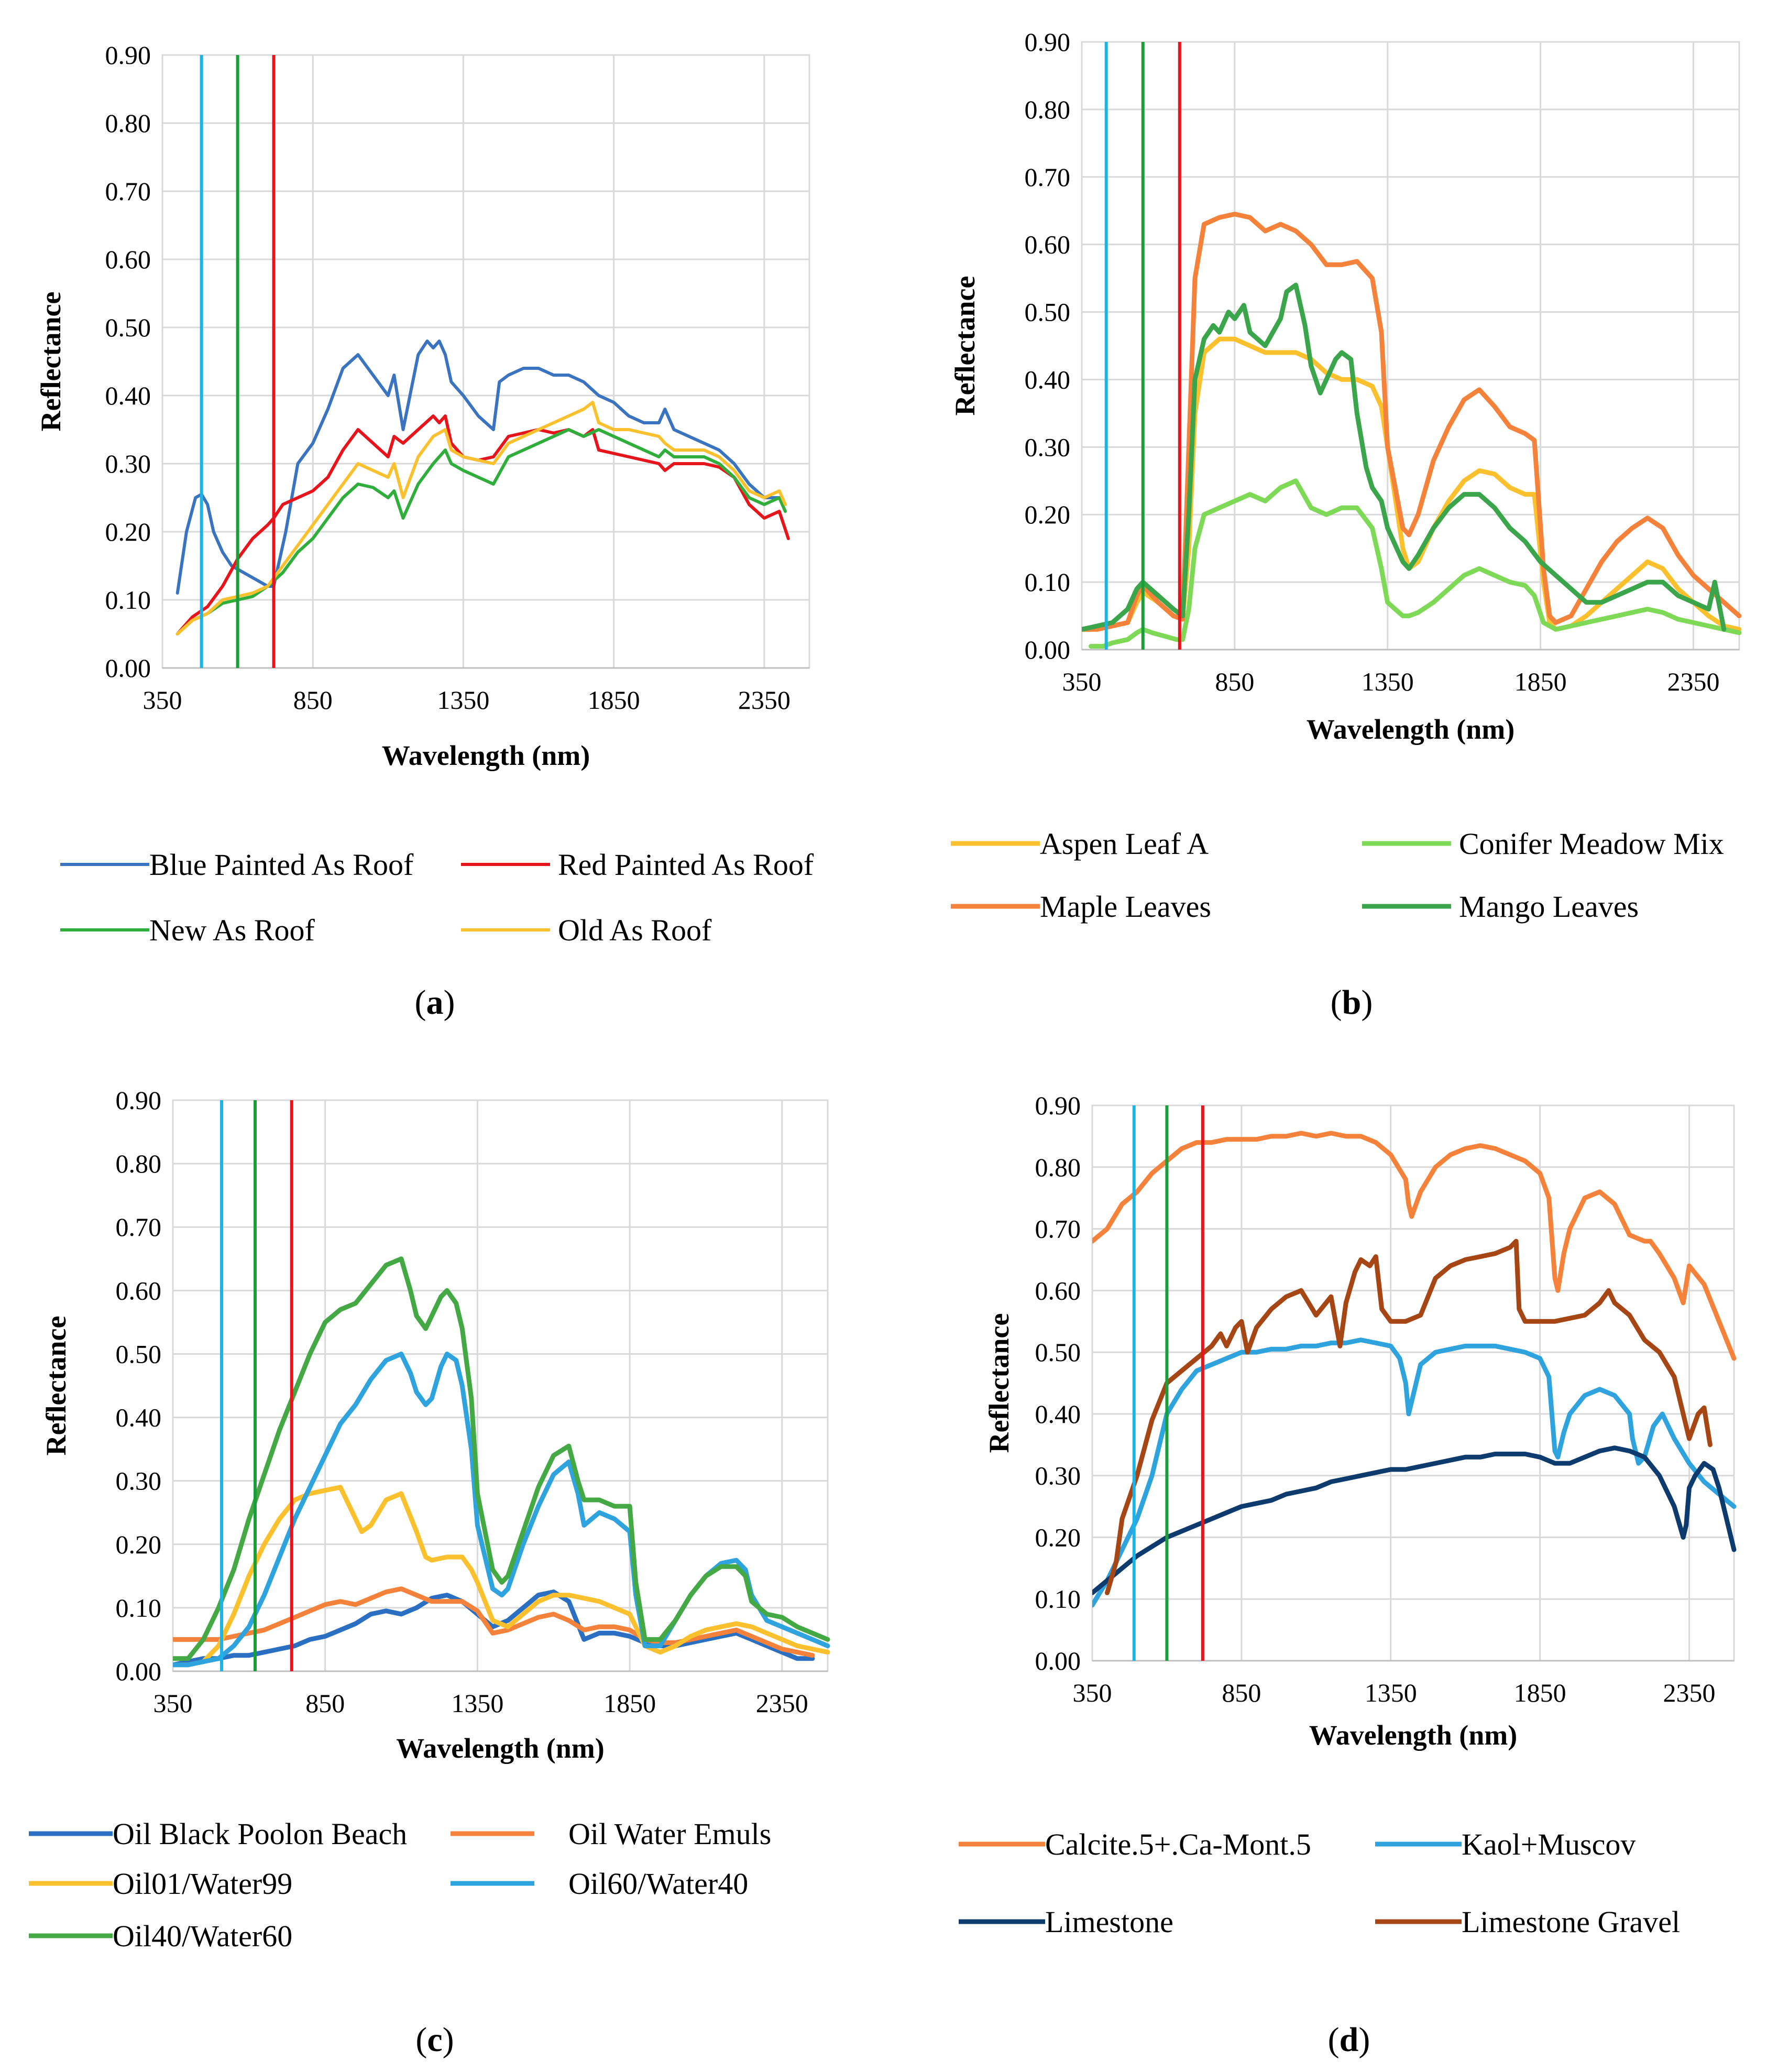 The height and width of the screenshot is (2072, 1789). Describe the element at coordinates (1414, 1520) in the screenshot. I see `series-line-limestone` at that location.